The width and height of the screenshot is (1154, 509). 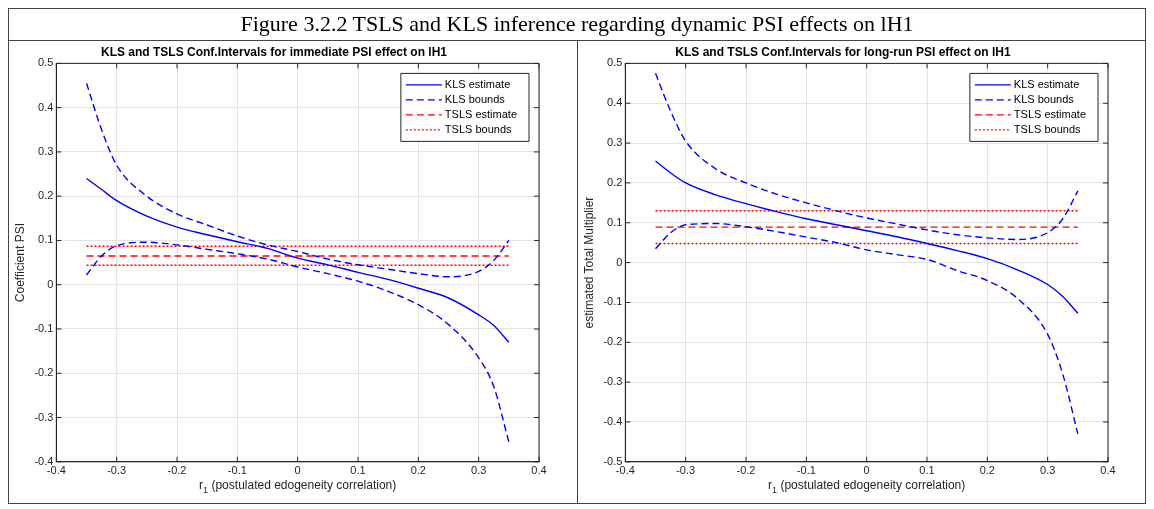 What do you see at coordinates (612, 460) in the screenshot?
I see `y-tick-label: -0.5` at bounding box center [612, 460].